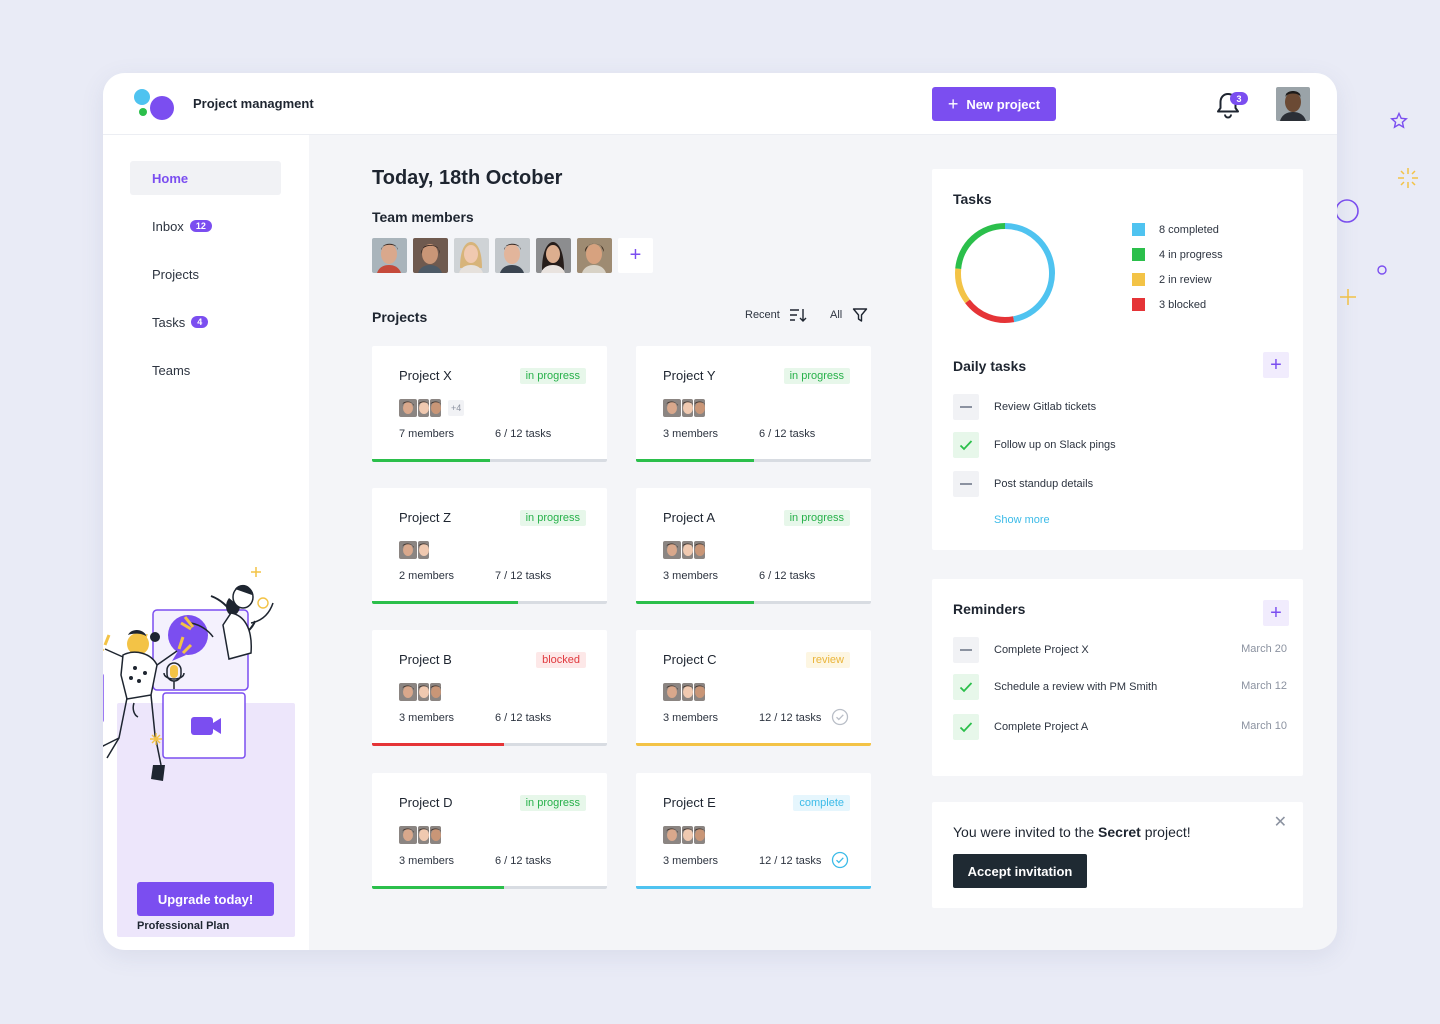 The image size is (1440, 1024). What do you see at coordinates (790, 718) in the screenshot?
I see `project-tasks-count: 12 / 12 tasks` at bounding box center [790, 718].